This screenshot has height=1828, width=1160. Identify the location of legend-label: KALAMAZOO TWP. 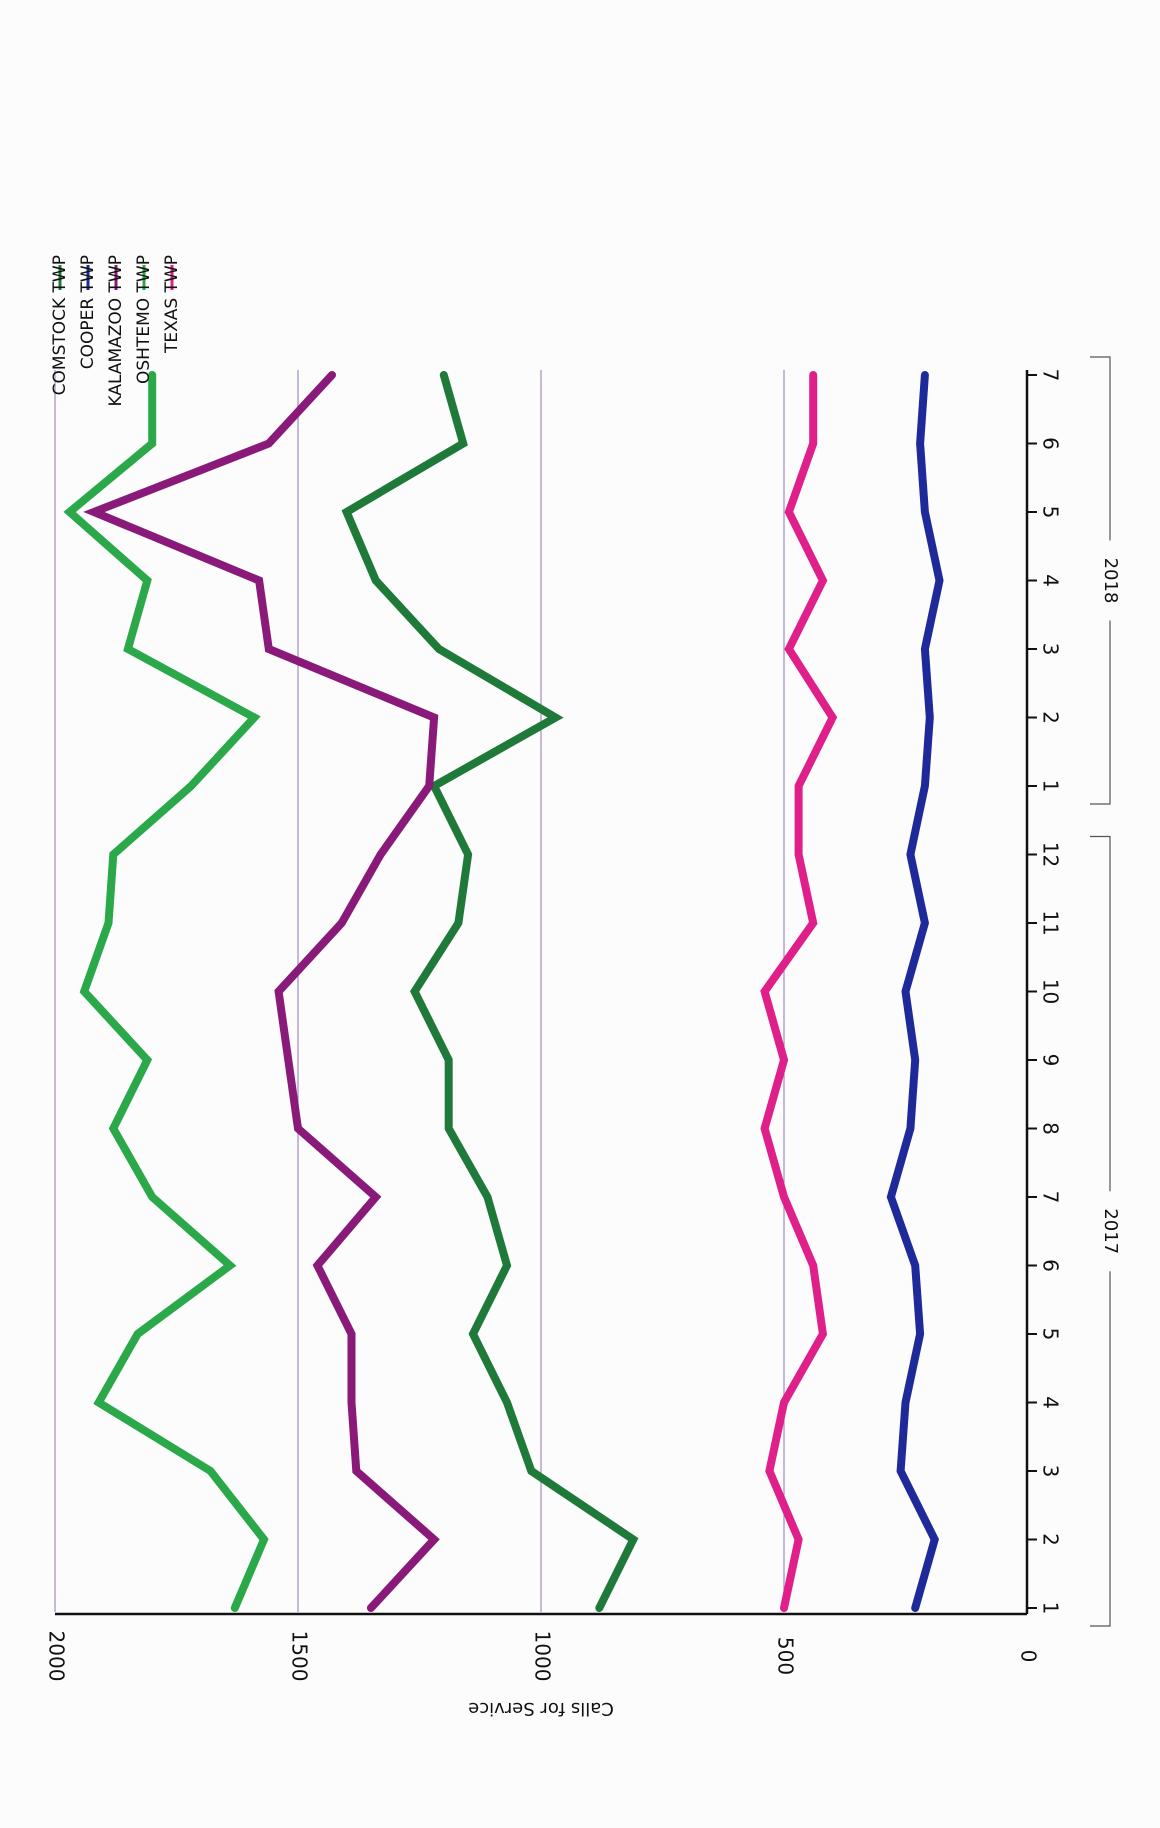
(116, 331).